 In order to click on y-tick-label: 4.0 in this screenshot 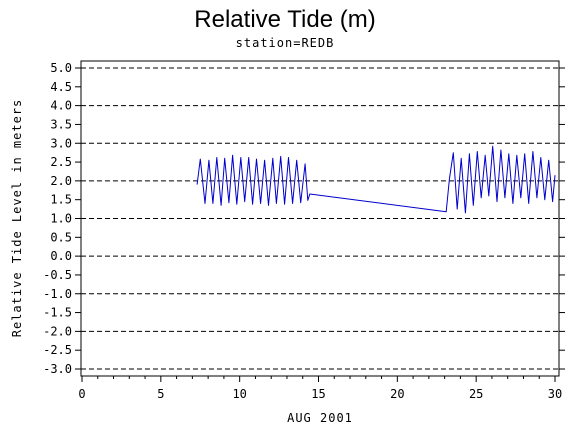, I will do `click(61, 106)`.